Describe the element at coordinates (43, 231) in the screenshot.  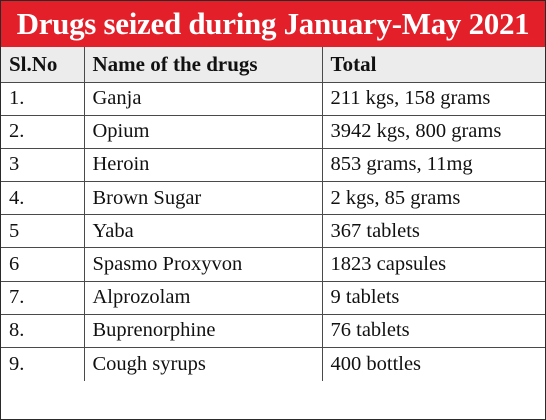
I see `serial-number-cell: 5` at that location.